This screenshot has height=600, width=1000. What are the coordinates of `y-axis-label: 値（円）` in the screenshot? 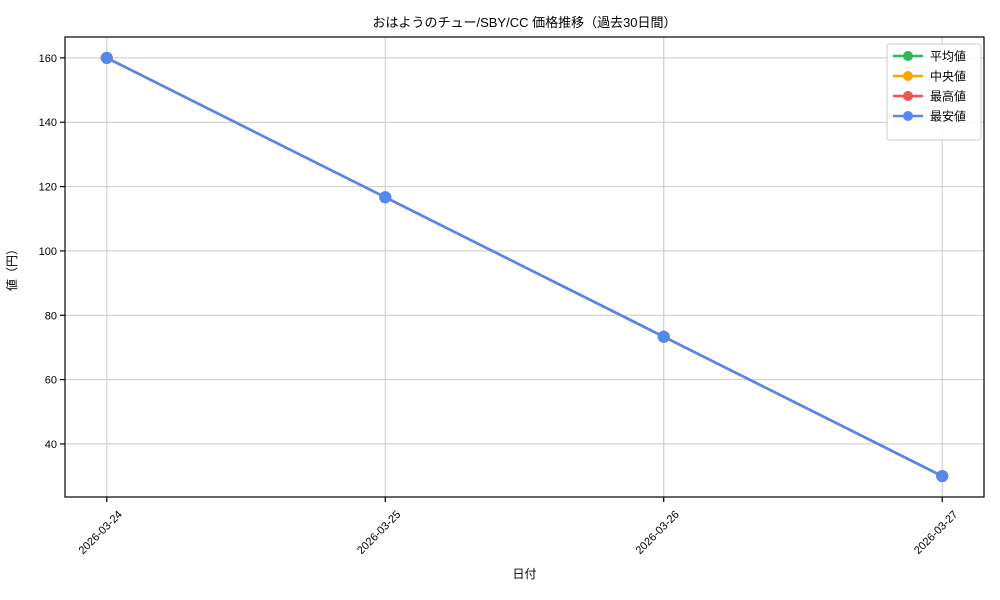 It's located at (11, 267).